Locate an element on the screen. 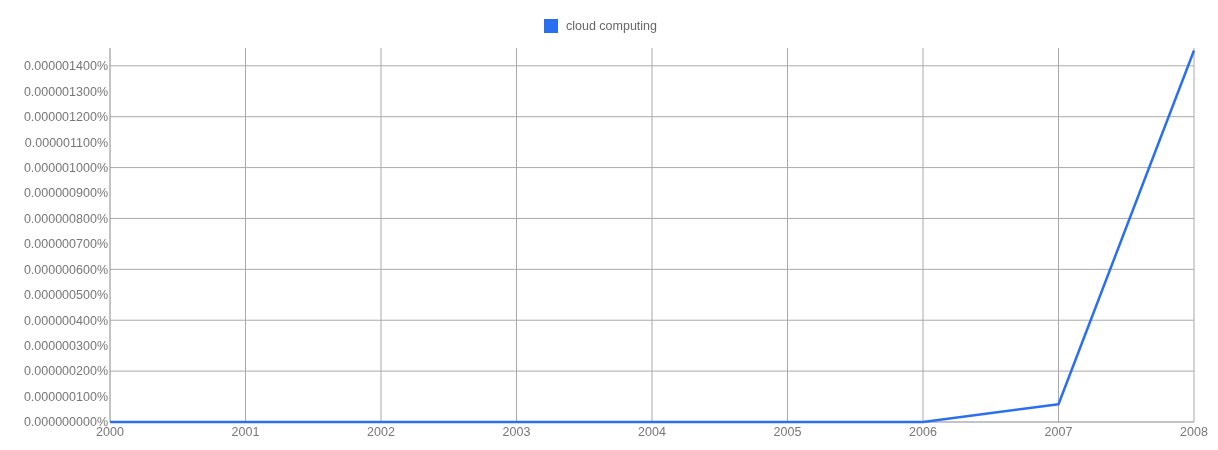 The width and height of the screenshot is (1218, 450). y-tick-label: 0.000001400% is located at coordinates (65, 66).